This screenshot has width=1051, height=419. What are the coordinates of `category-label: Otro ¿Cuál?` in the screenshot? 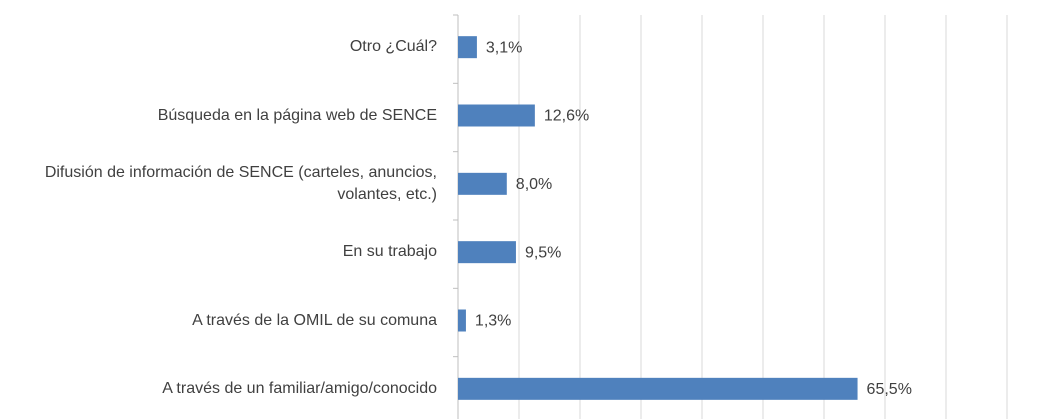 It's located at (393, 47).